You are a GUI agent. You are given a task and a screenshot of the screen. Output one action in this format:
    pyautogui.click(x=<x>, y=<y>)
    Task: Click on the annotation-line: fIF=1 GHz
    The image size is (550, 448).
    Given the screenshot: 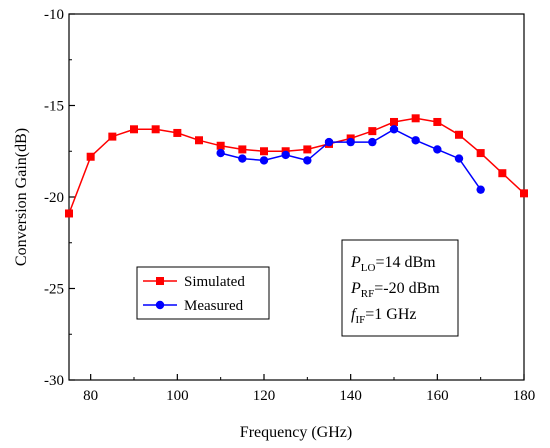 What is the action you would take?
    pyautogui.click(x=383, y=316)
    